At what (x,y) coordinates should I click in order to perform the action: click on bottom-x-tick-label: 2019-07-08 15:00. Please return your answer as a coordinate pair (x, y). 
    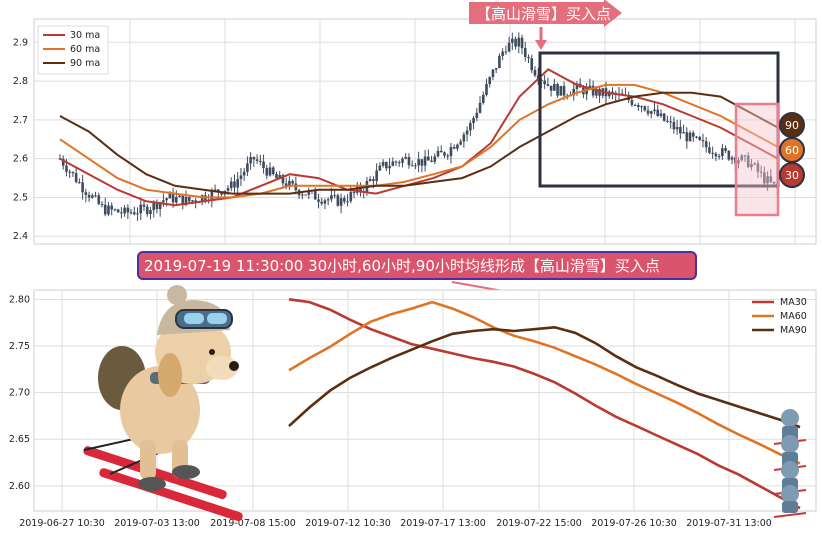
    Looking at the image, I should click on (253, 523).